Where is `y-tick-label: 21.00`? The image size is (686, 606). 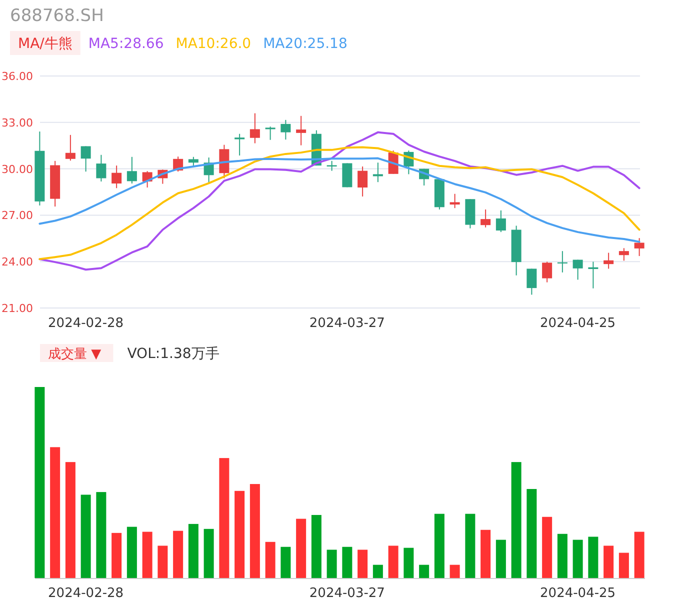
y-tick-label: 21.00 is located at coordinates (17, 308).